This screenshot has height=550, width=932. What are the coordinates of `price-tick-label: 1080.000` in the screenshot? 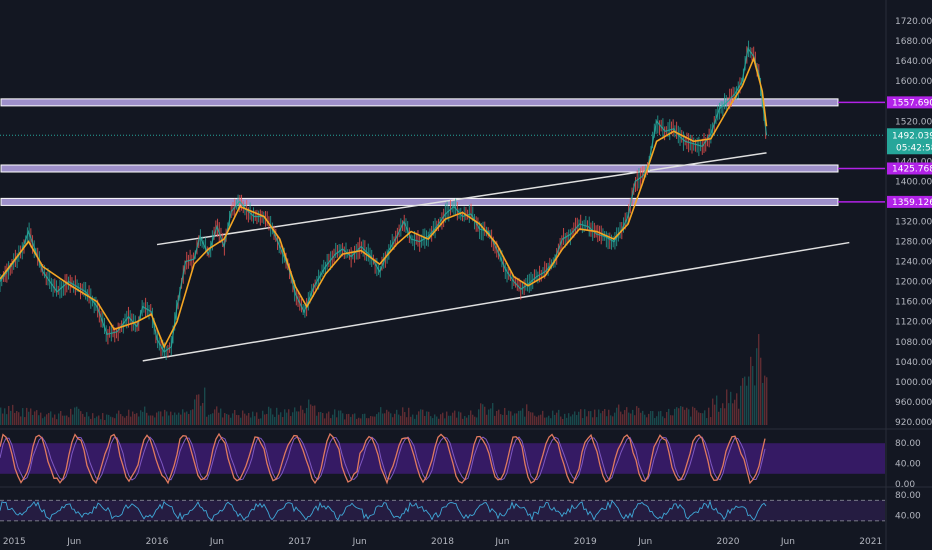 It's located at (913, 343).